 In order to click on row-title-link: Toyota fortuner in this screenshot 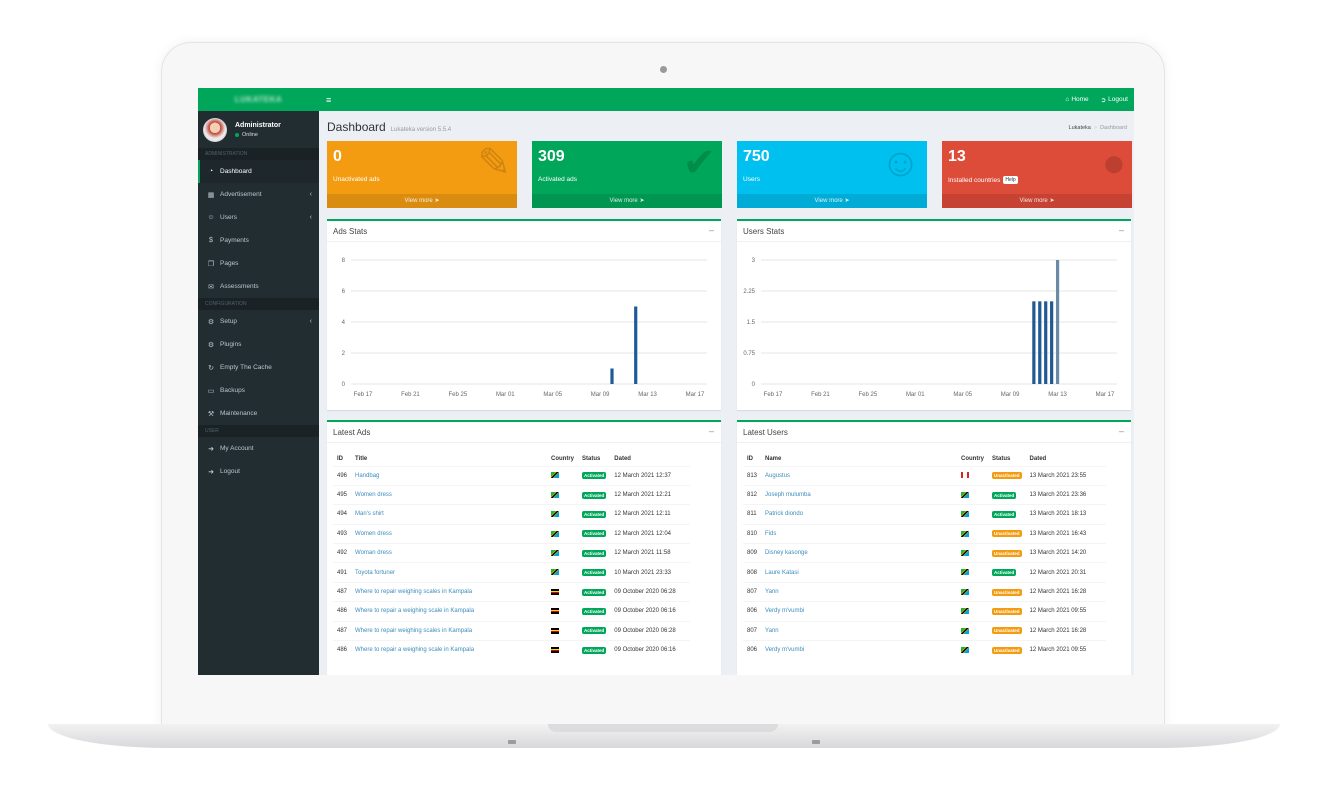, I will do `click(449, 572)`.